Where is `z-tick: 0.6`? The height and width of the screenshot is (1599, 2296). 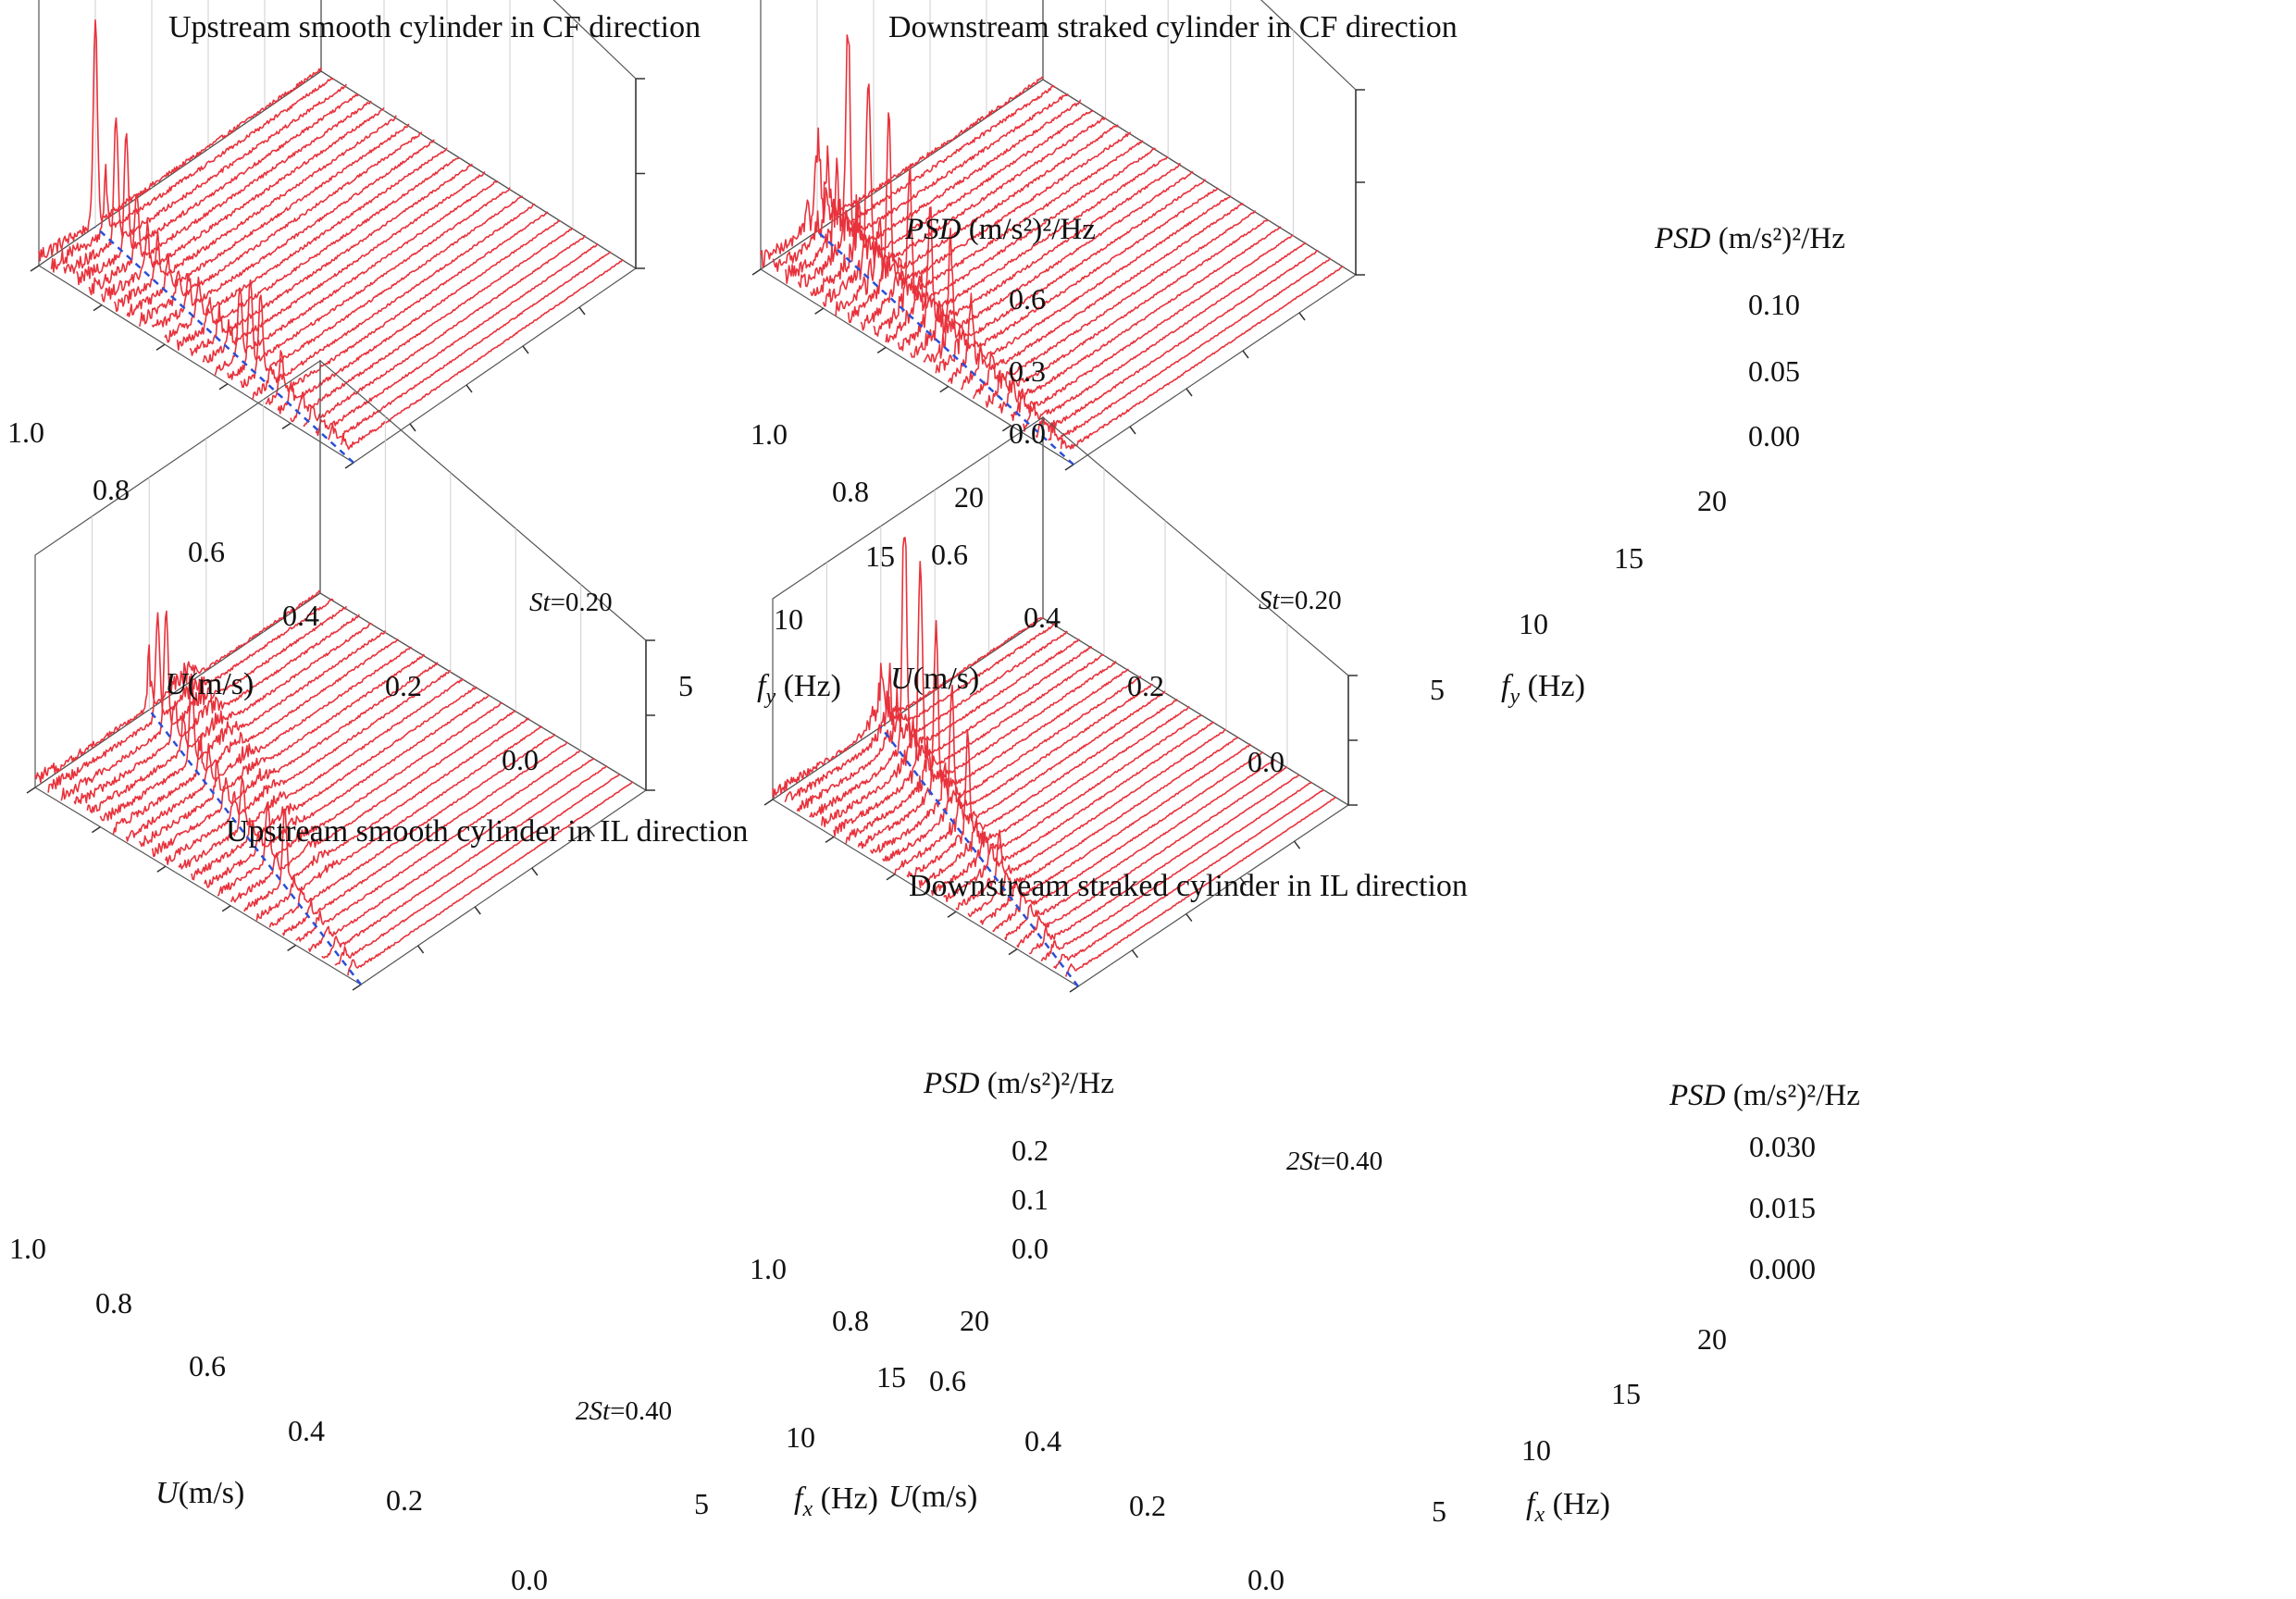 z-tick: 0.6 is located at coordinates (1028, 299).